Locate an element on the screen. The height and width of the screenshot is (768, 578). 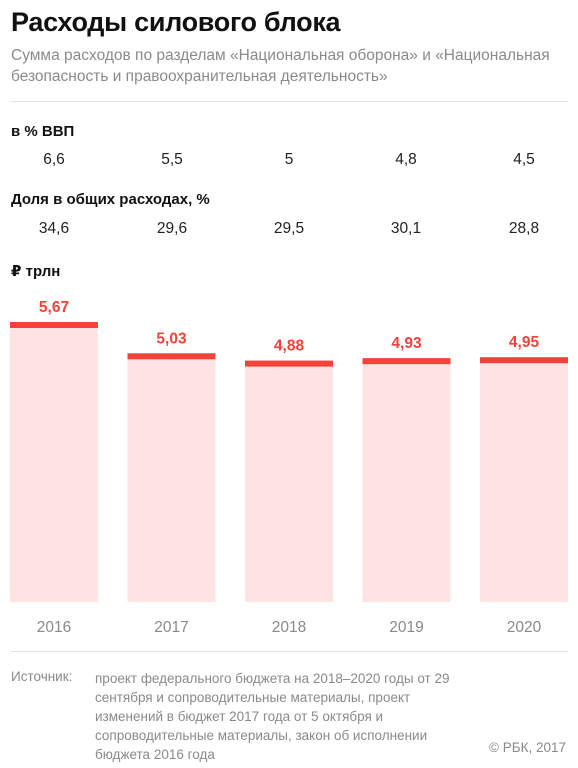
share-values-row: 34,6 29,6 29,5 30,1 28,8 is located at coordinates (289, 230).